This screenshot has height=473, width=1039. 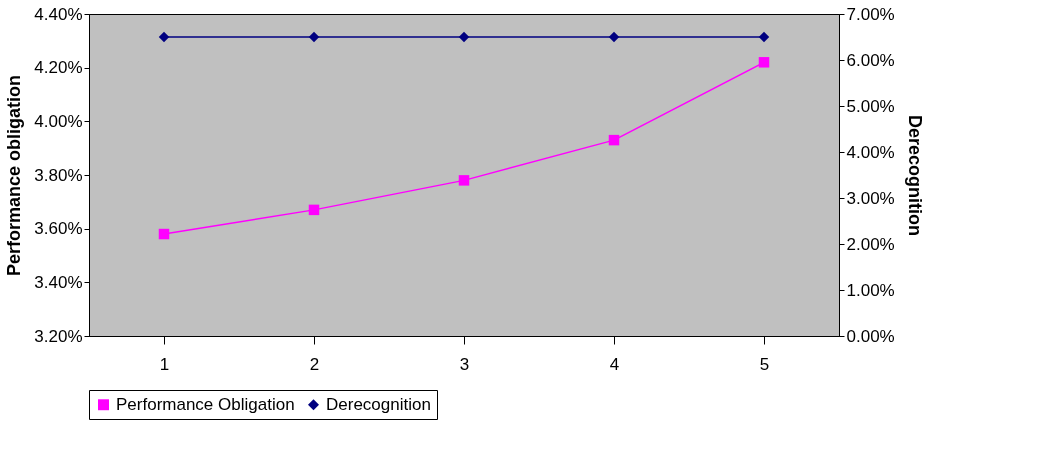 I want to click on y2-tick-label: 1.00%, so click(x=870, y=290).